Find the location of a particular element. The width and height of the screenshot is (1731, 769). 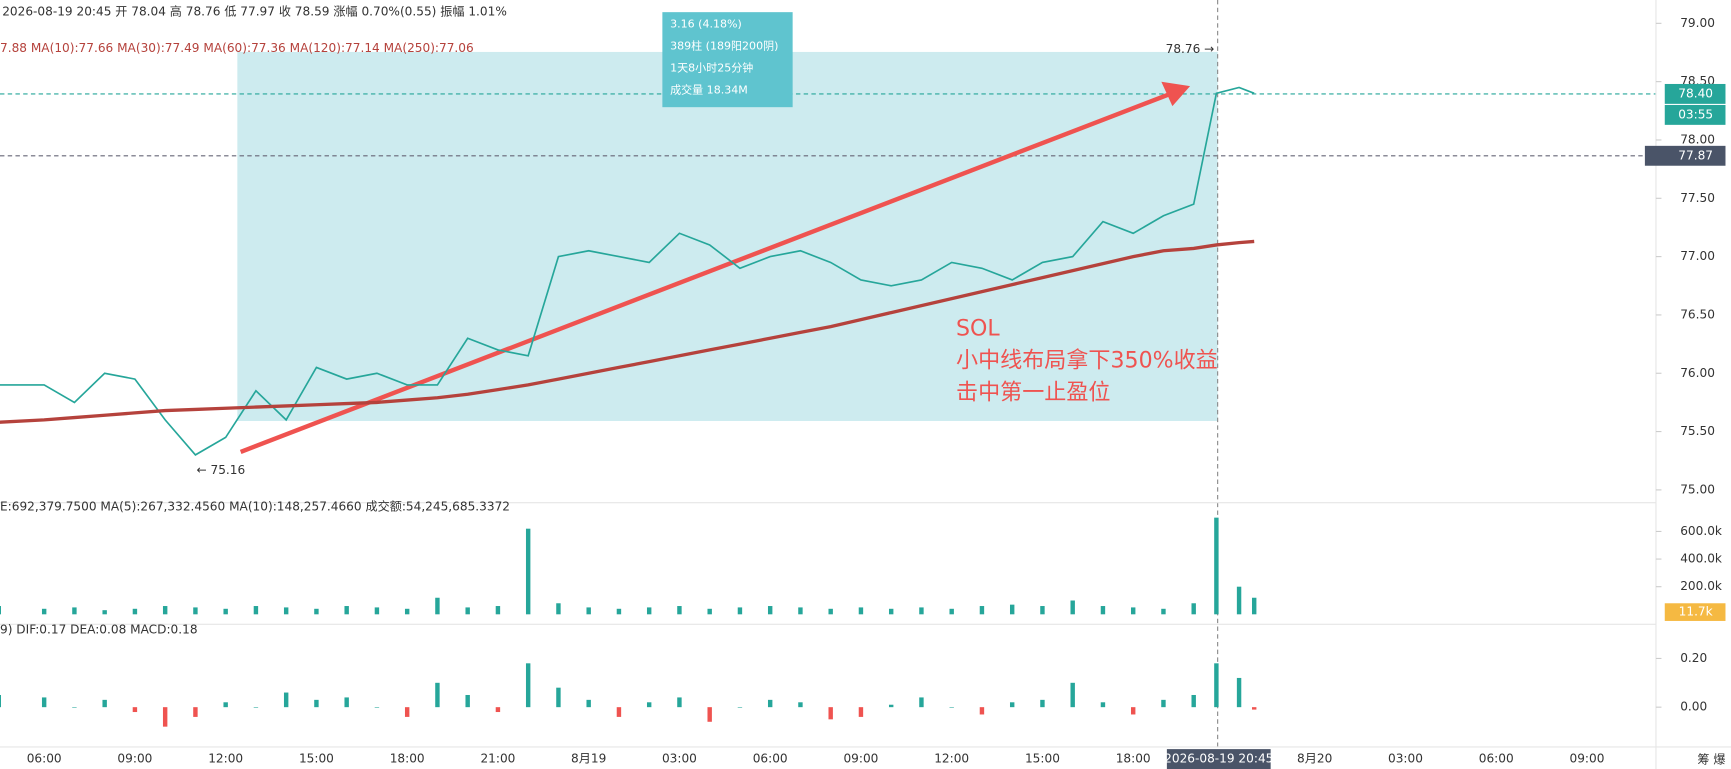

y-tick-label: 79.00 is located at coordinates (1697, 23).